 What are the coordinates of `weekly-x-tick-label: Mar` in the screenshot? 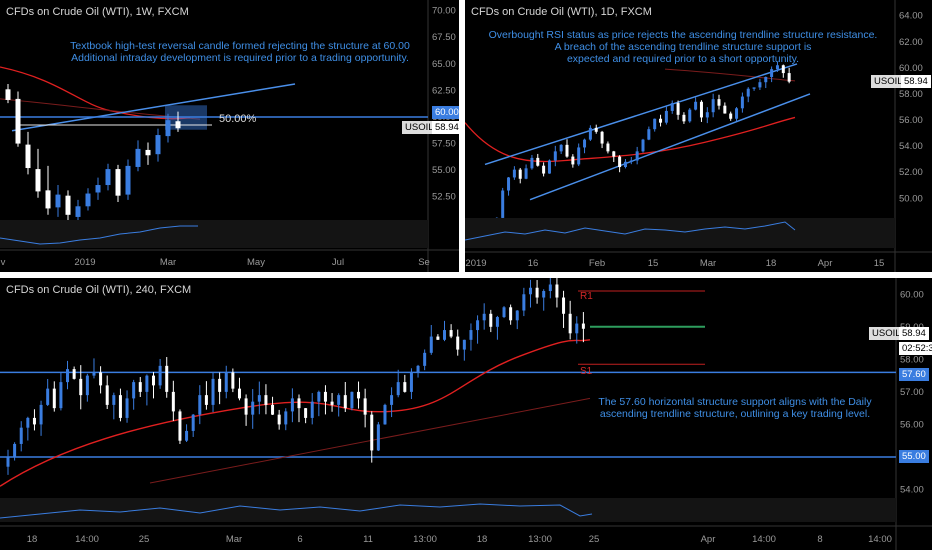 It's located at (168, 262).